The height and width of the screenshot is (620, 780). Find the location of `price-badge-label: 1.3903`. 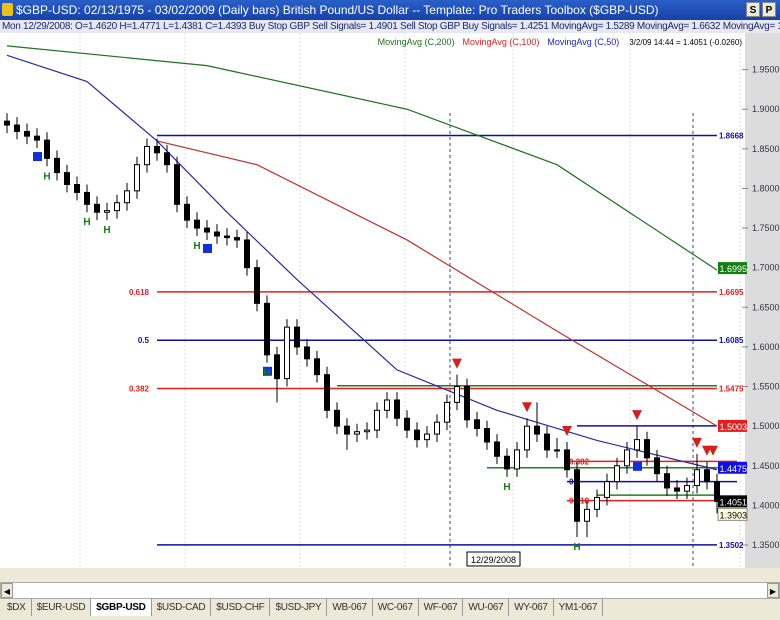

price-badge-label: 1.3903 is located at coordinates (734, 515).